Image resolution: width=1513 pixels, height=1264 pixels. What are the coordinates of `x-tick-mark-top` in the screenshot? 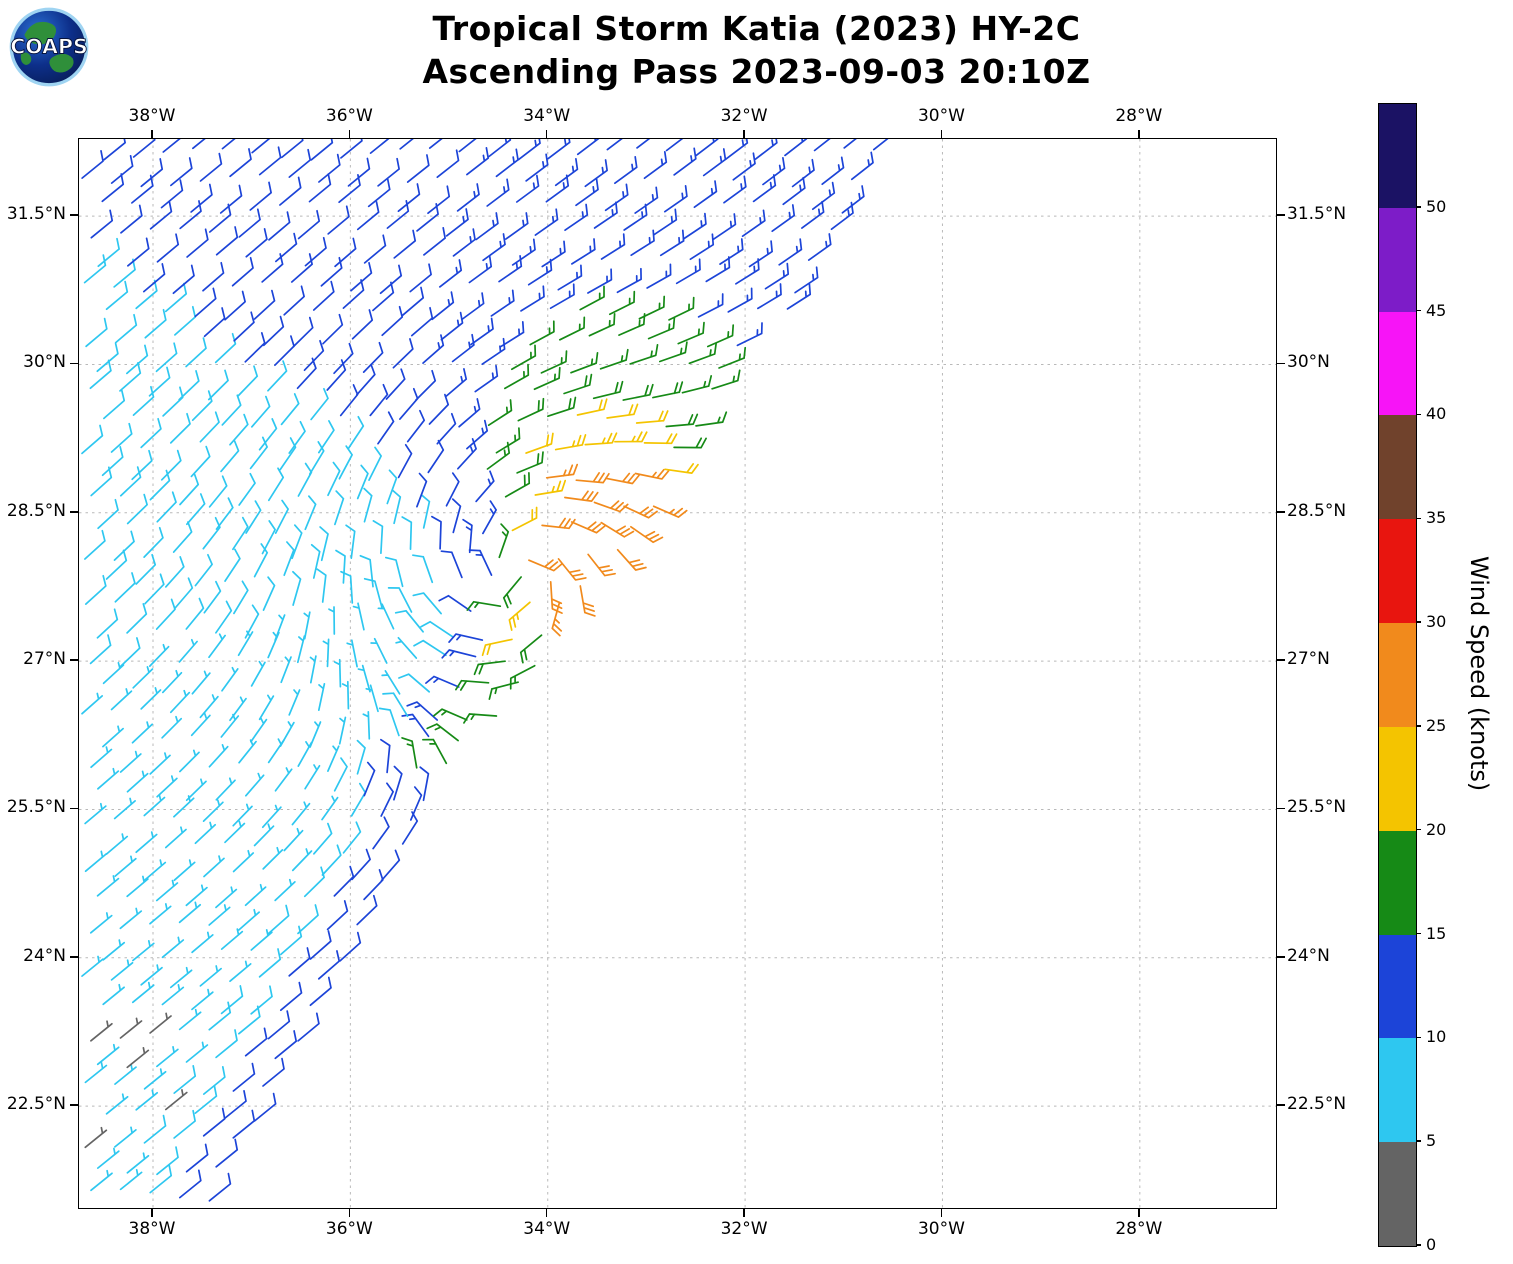 It's located at (1139, 134).